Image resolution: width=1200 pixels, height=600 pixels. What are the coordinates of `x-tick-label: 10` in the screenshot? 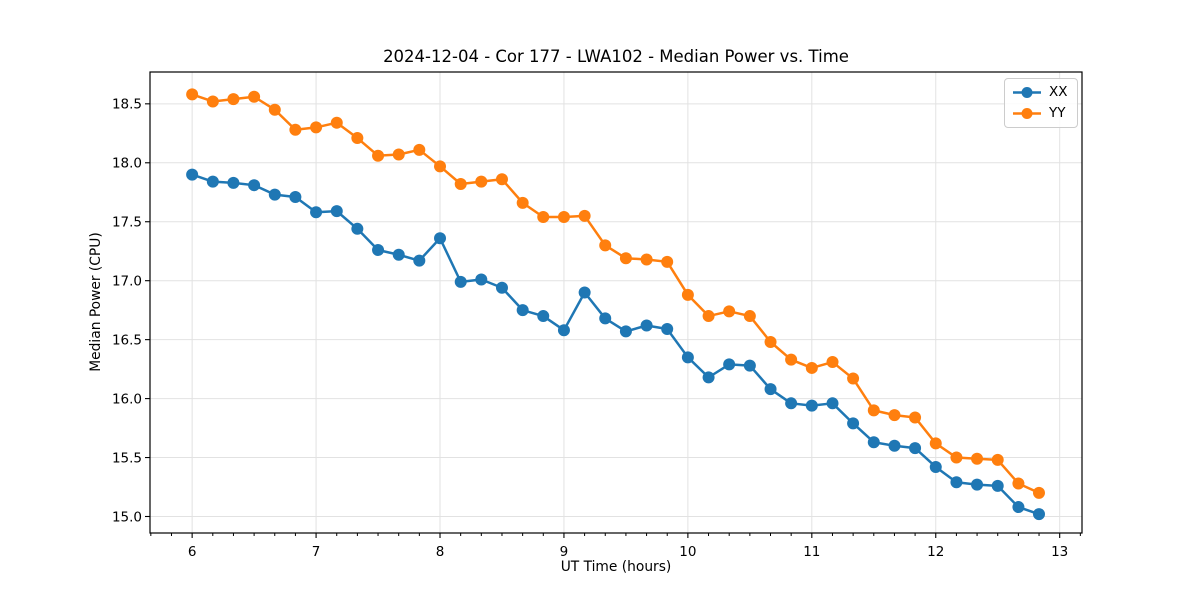 It's located at (687, 552).